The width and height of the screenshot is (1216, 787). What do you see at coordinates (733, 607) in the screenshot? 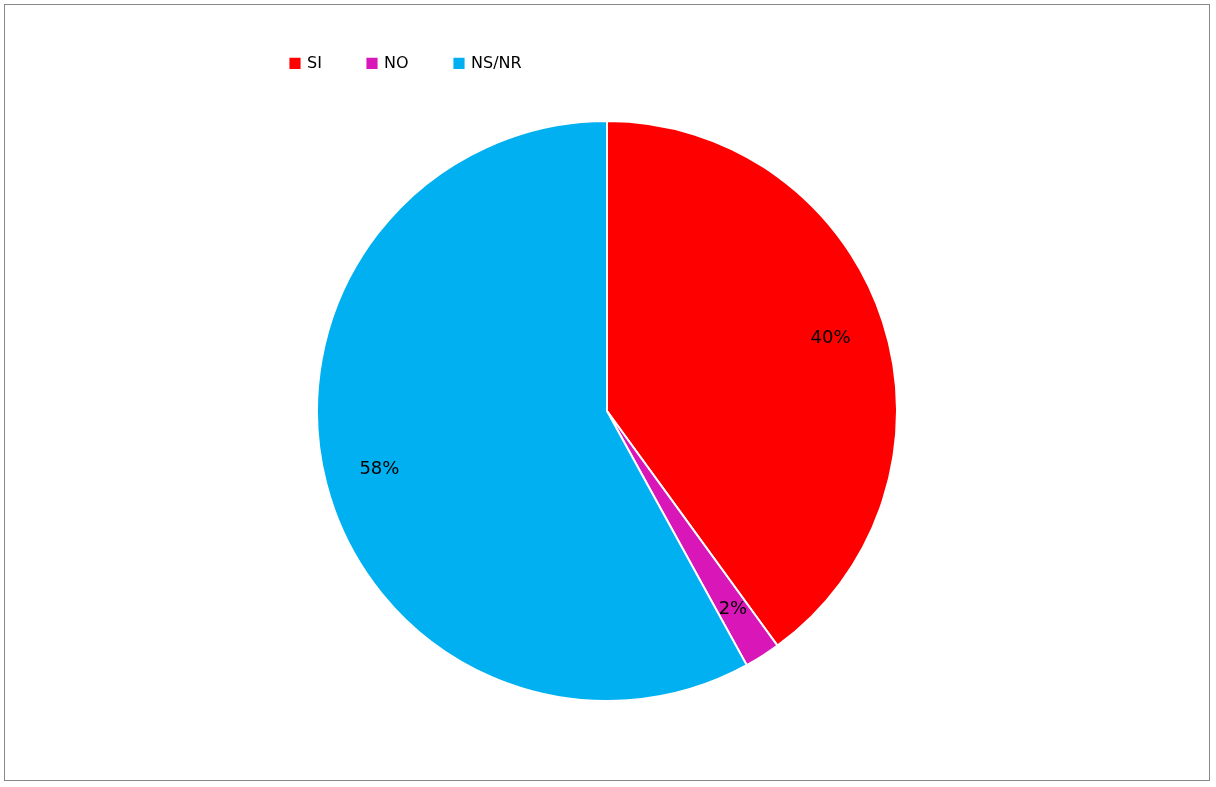
I see `data-label: 2%` at bounding box center [733, 607].